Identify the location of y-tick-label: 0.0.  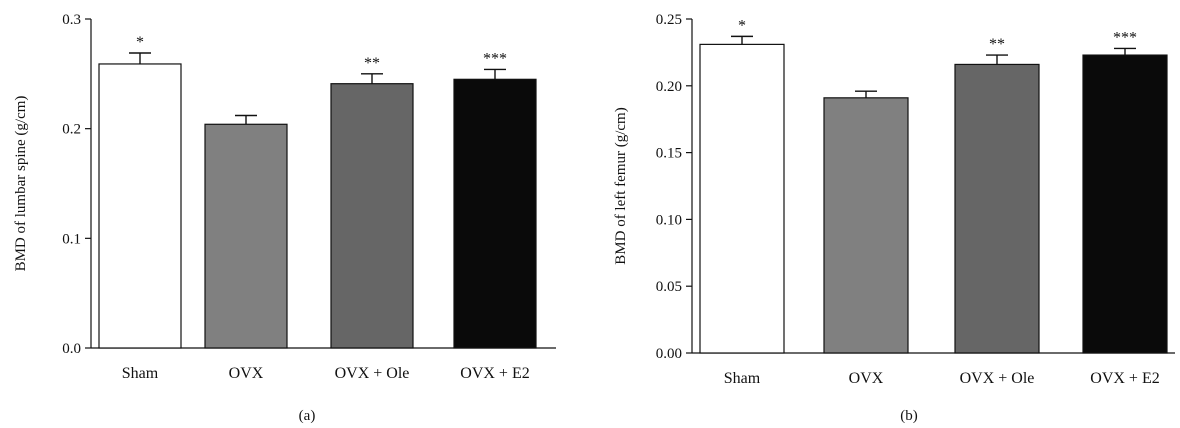
(71, 349).